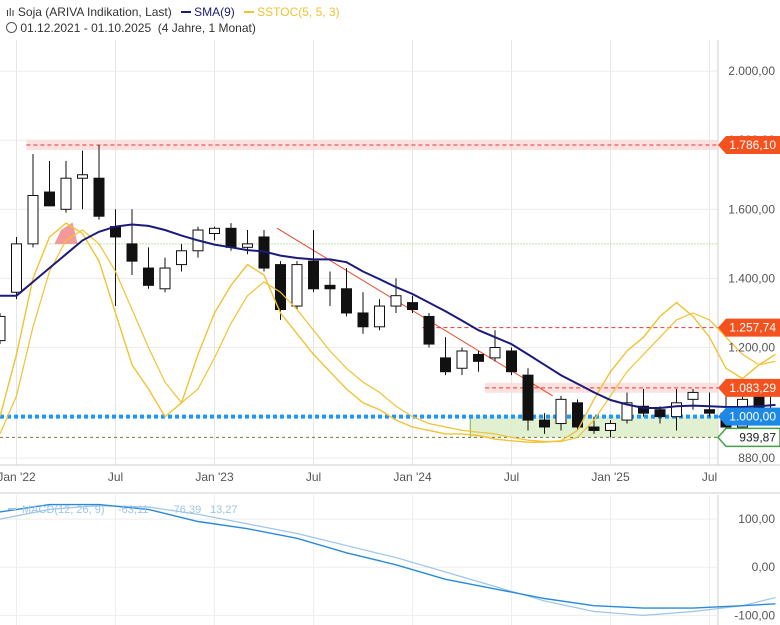 This screenshot has width=780, height=625. What do you see at coordinates (94, 12) in the screenshot?
I see `instrument-title: Soja (ARIVA Indikation, Last)` at bounding box center [94, 12].